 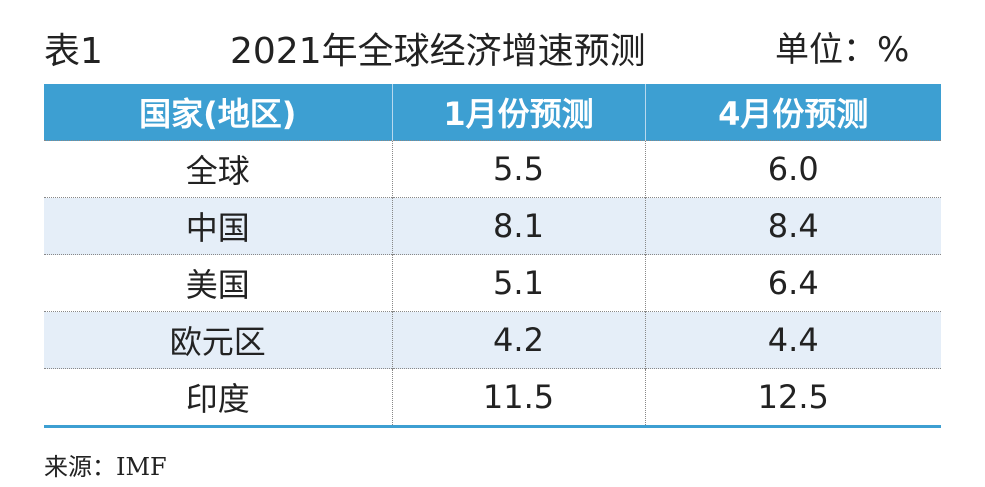 What do you see at coordinates (792, 398) in the screenshot?
I see `table-cell: 12.5` at bounding box center [792, 398].